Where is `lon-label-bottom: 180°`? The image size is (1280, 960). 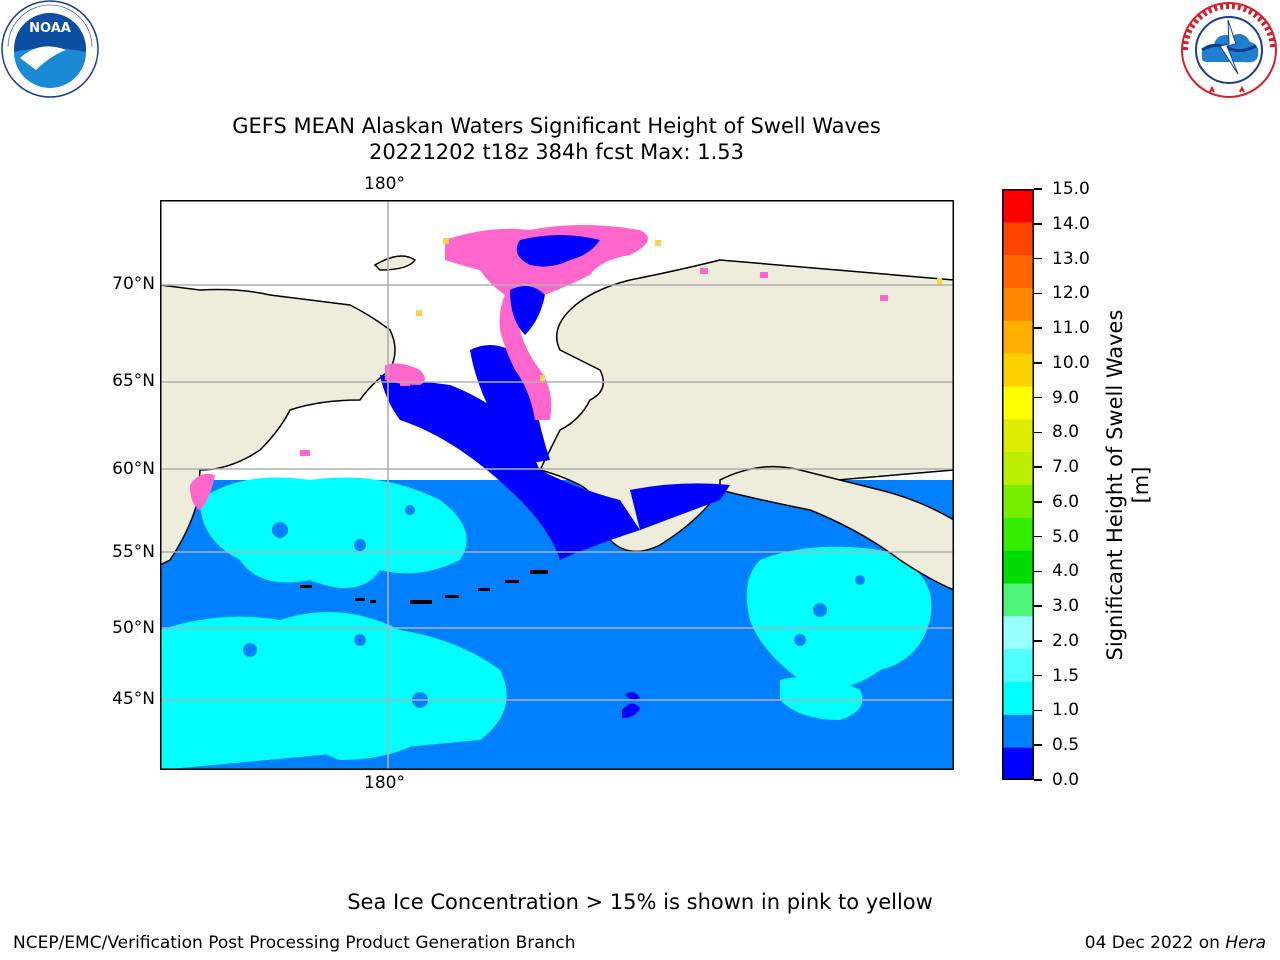 lon-label-bottom: 180° is located at coordinates (384, 783).